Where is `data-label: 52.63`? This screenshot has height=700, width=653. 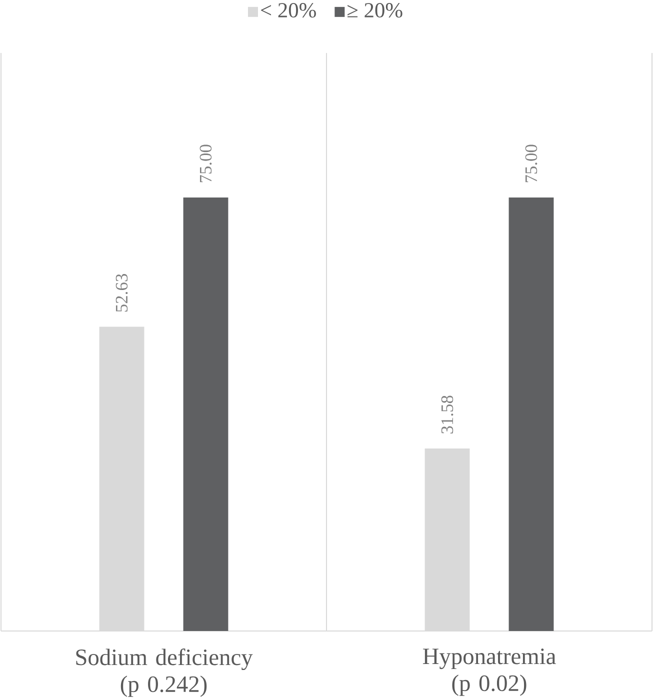 data-label: 52.63 is located at coordinates (122, 293).